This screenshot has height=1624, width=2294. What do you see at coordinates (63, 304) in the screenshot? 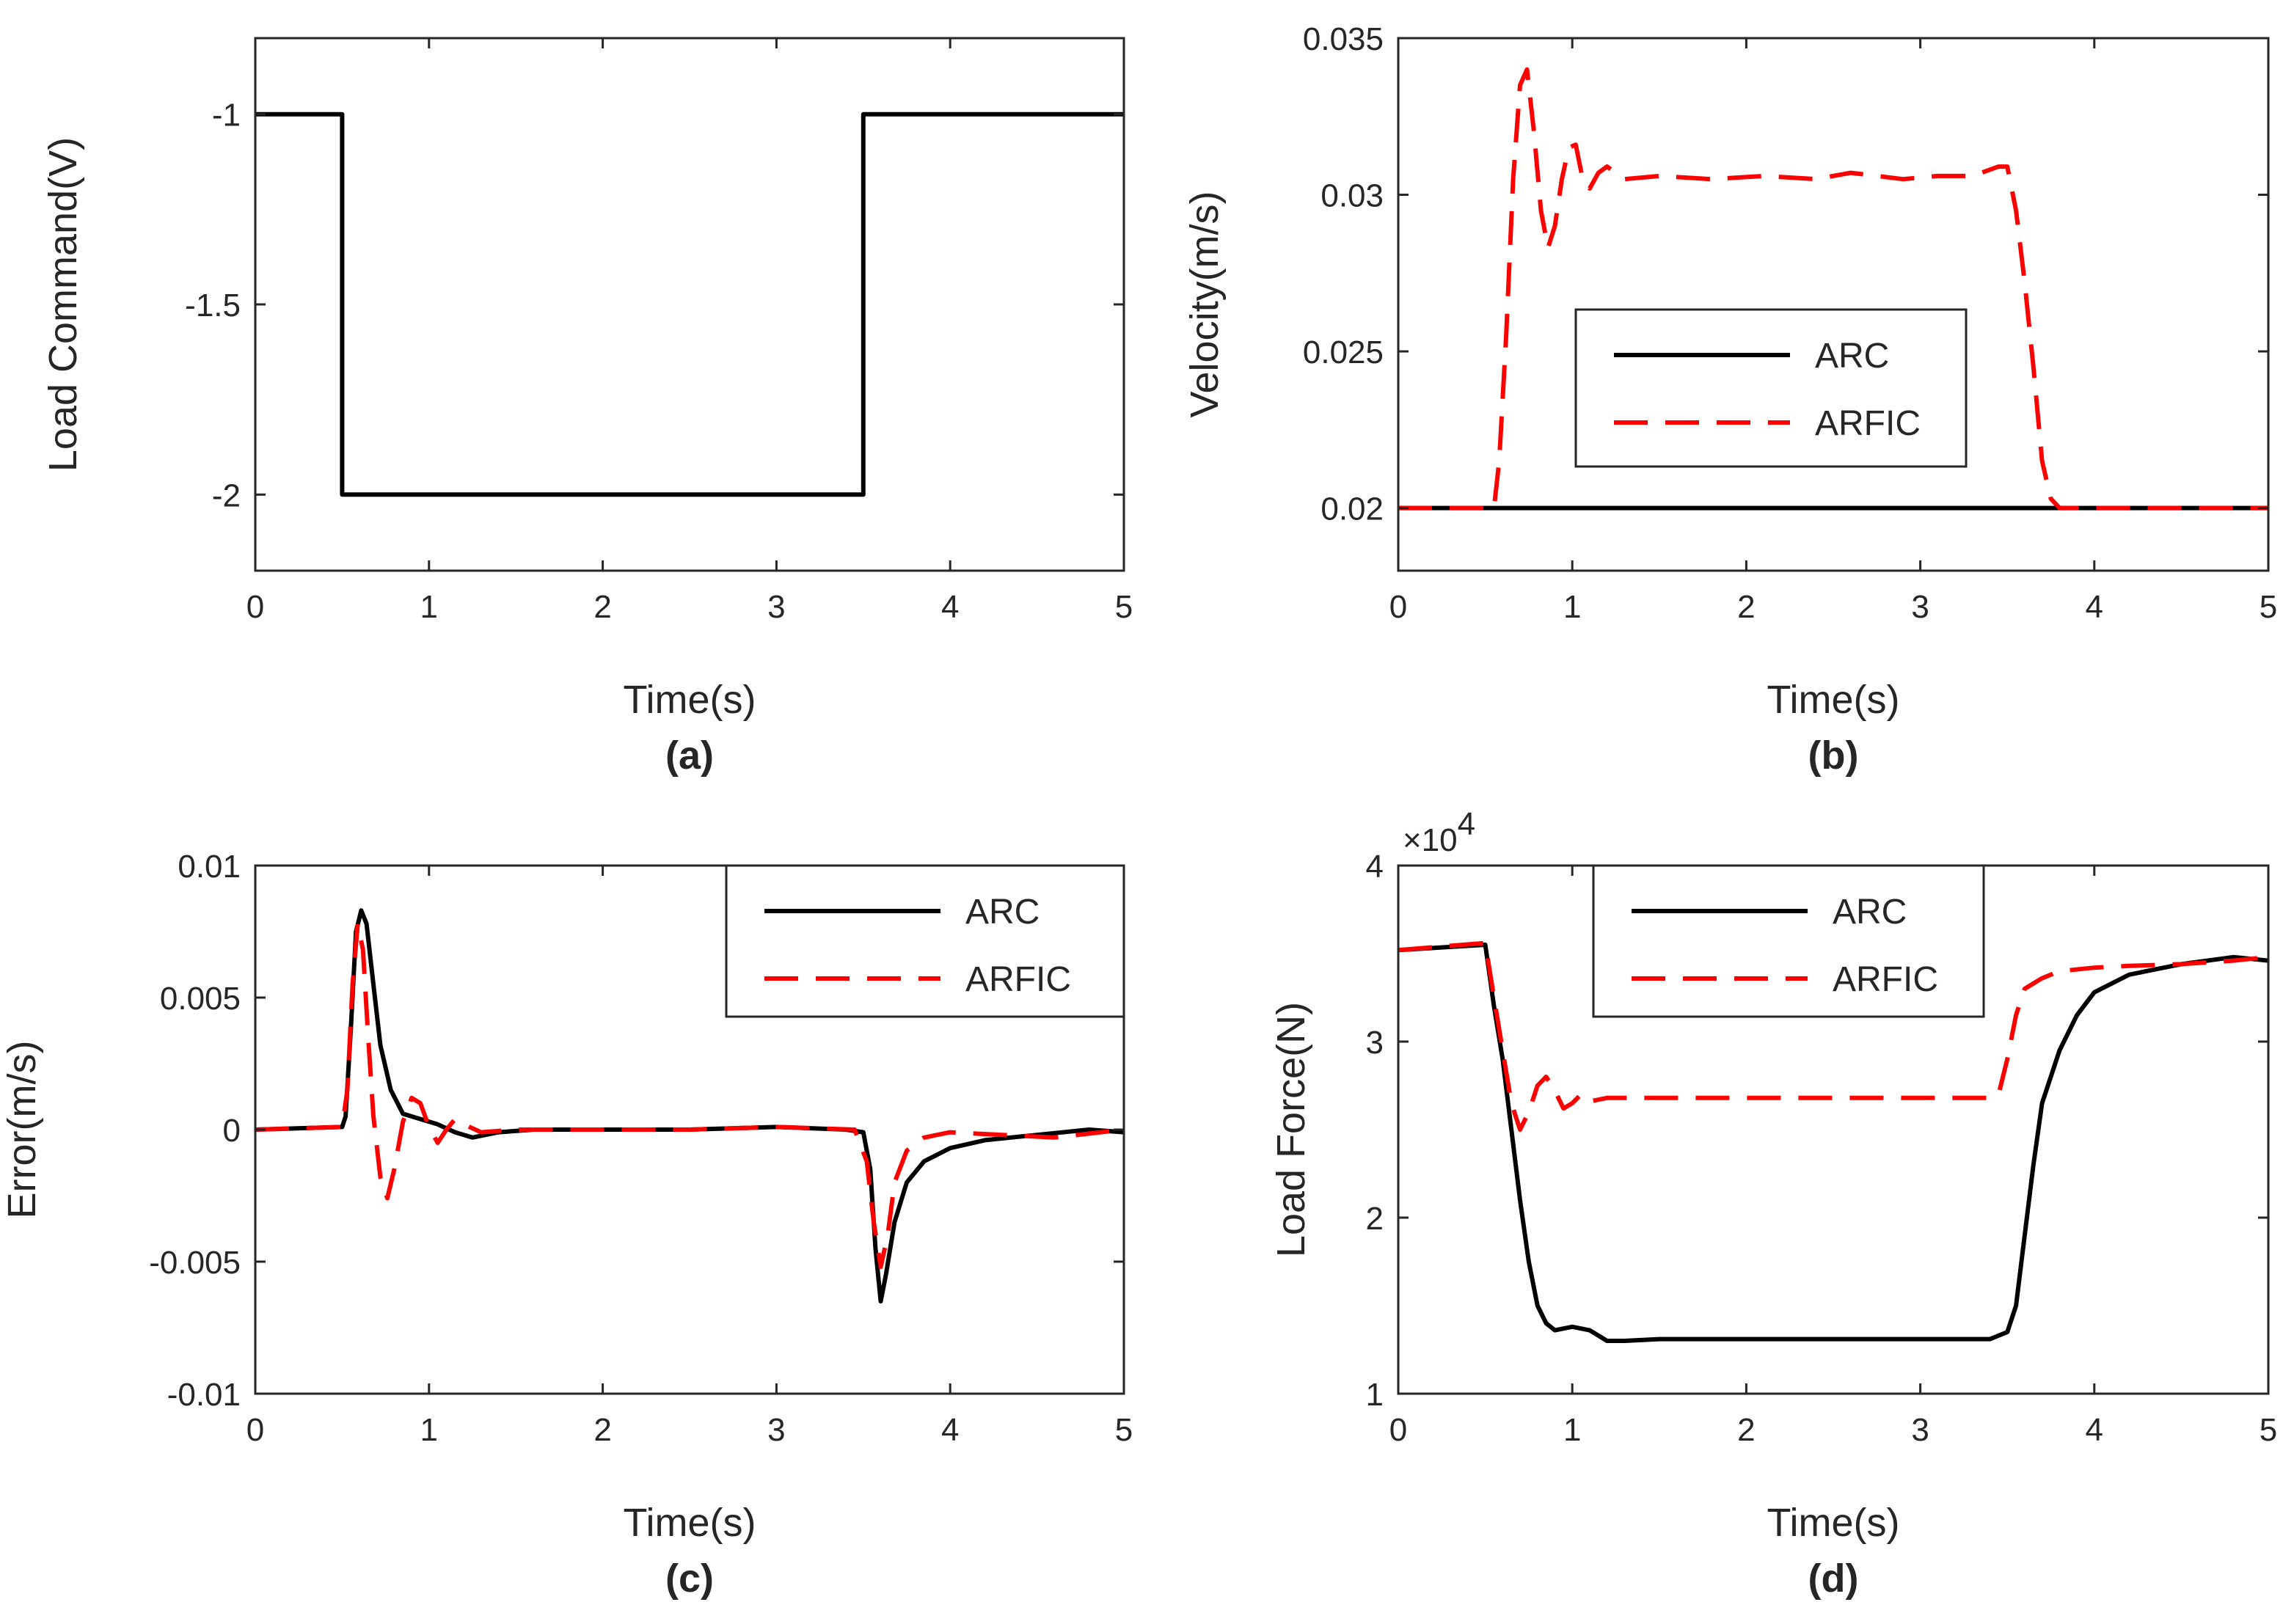
I see `y-axis-label: Load Command(V)` at bounding box center [63, 304].